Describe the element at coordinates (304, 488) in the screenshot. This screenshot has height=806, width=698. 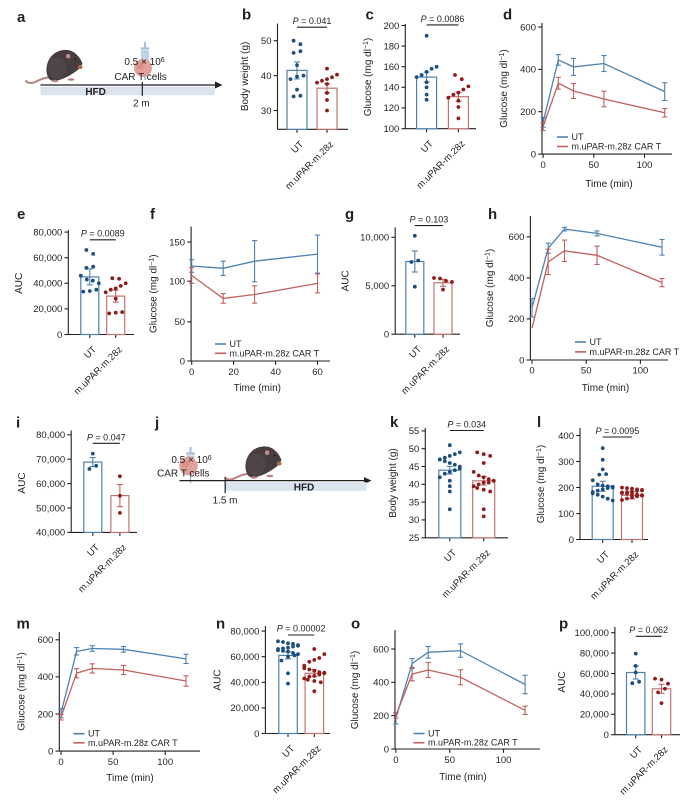
I see `svg-text: HFD` at that location.